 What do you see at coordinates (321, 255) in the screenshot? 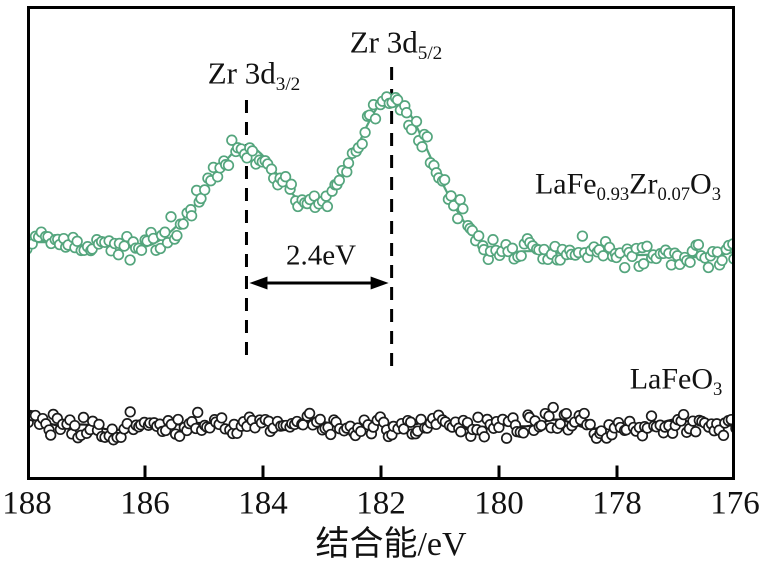
I see `separation-label: 2.4eV` at bounding box center [321, 255].